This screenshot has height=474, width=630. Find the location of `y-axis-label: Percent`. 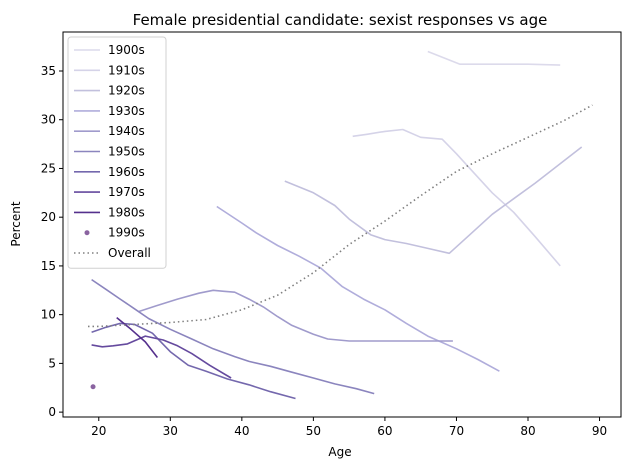

y-axis-label: Percent is located at coordinates (16, 223).